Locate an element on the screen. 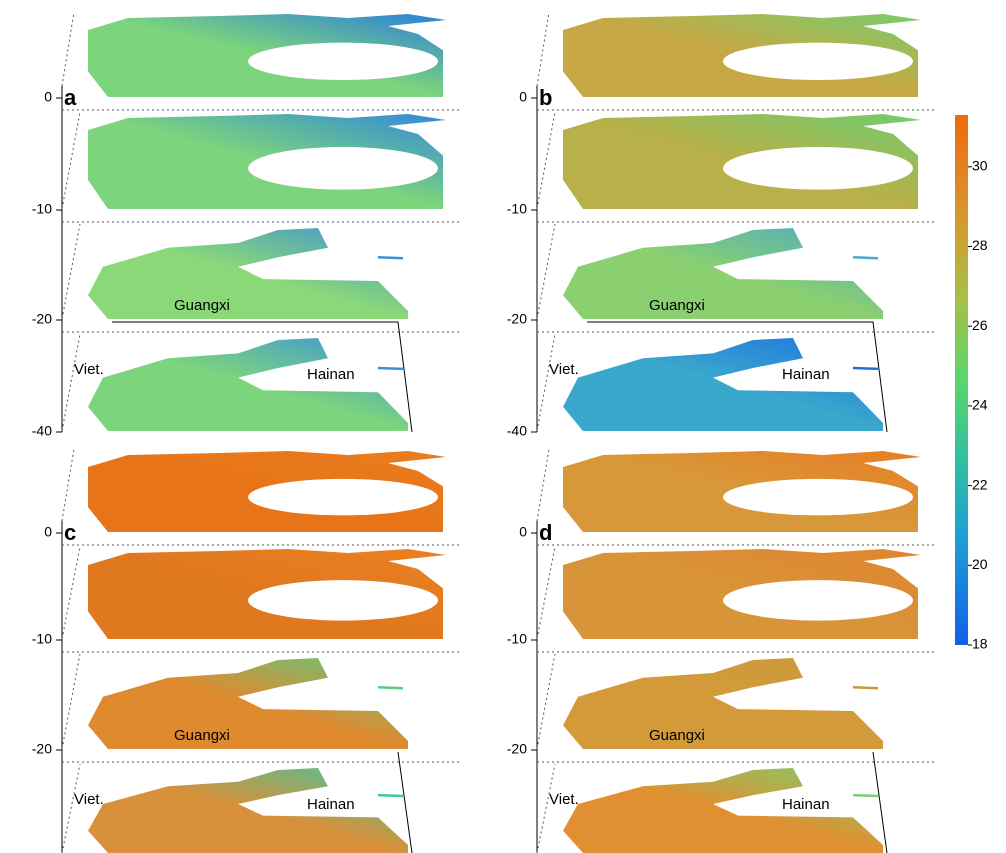  colorbar-tick-label: 28 is located at coordinates (980, 245).